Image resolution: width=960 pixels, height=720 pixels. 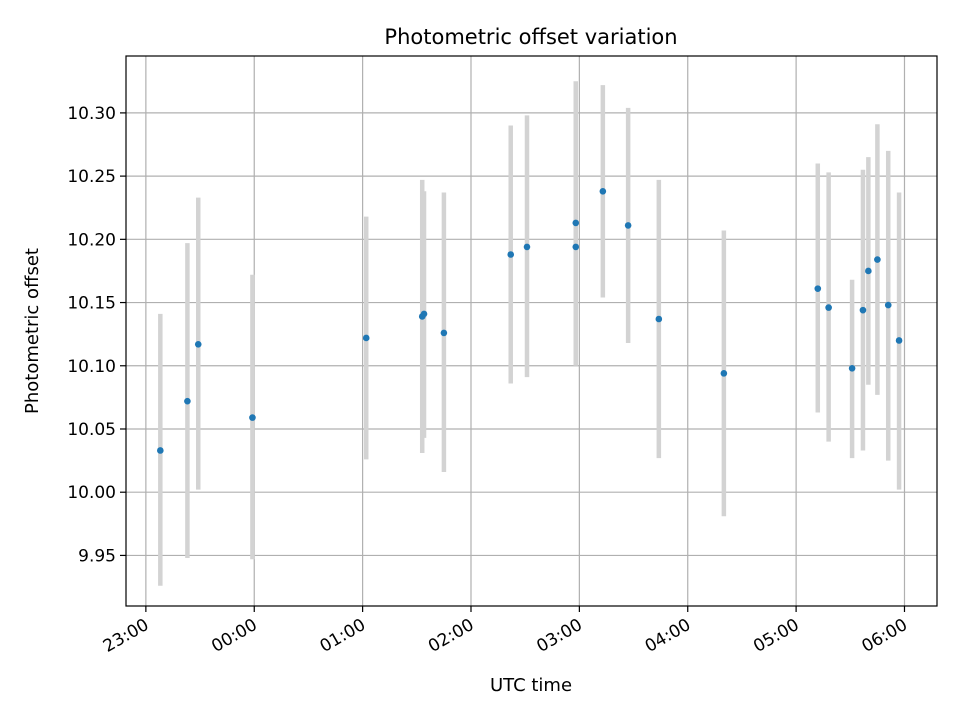 I want to click on y-axis-label: Photometric offset, so click(x=32, y=331).